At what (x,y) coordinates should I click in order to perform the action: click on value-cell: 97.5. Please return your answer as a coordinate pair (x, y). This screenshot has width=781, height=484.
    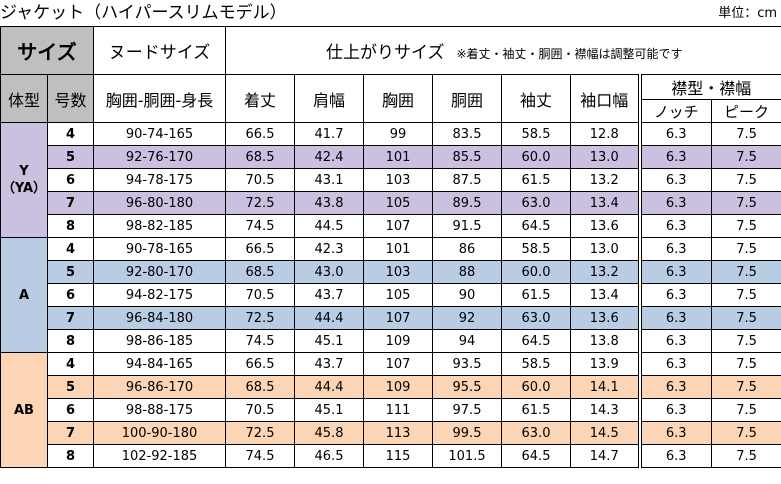
    Looking at the image, I should click on (467, 410).